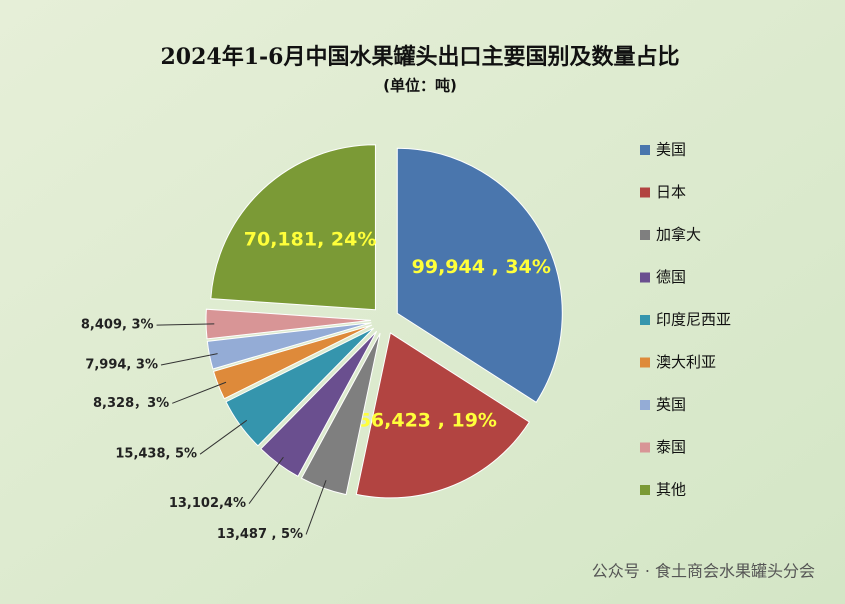 The height and width of the screenshot is (604, 845). What do you see at coordinates (420, 86) in the screenshot?
I see `chart-subtitle: (单位：吨)` at bounding box center [420, 86].